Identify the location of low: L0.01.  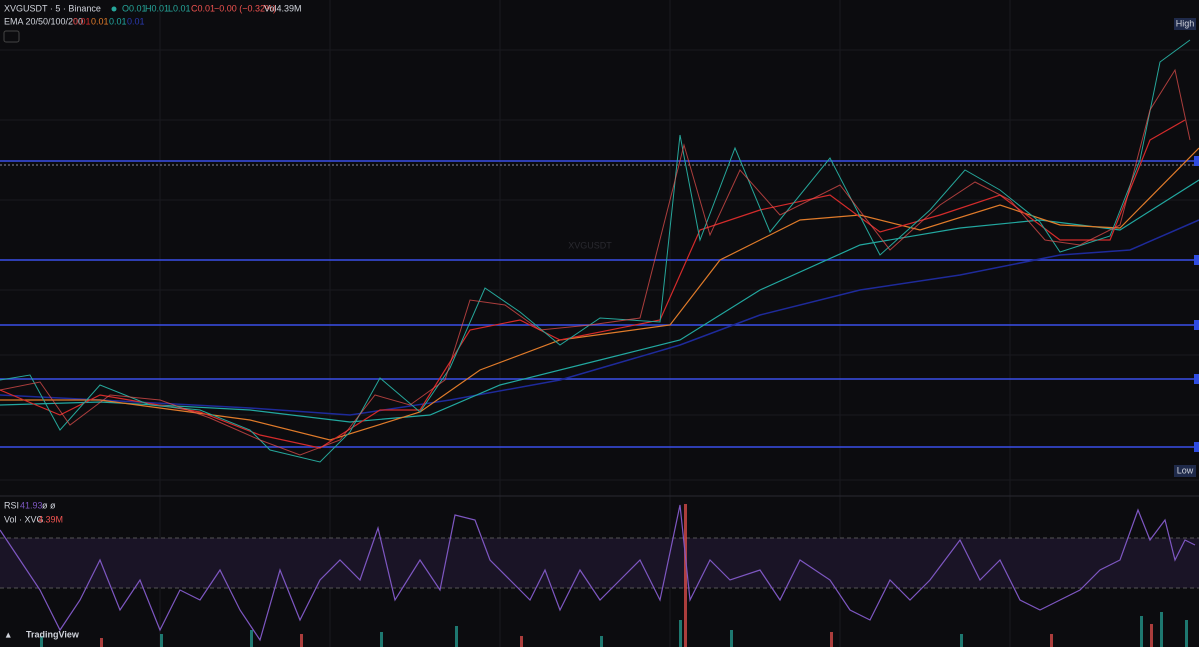
(179, 8).